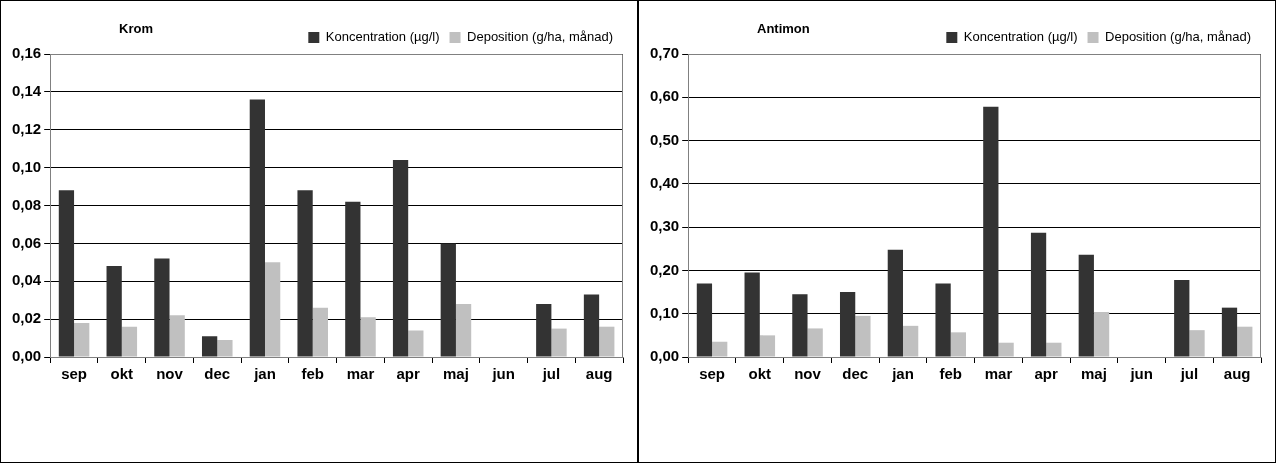 This screenshot has height=463, width=1276. Describe the element at coordinates (664, 96) in the screenshot. I see `y-tick-label: 0,60` at that location.